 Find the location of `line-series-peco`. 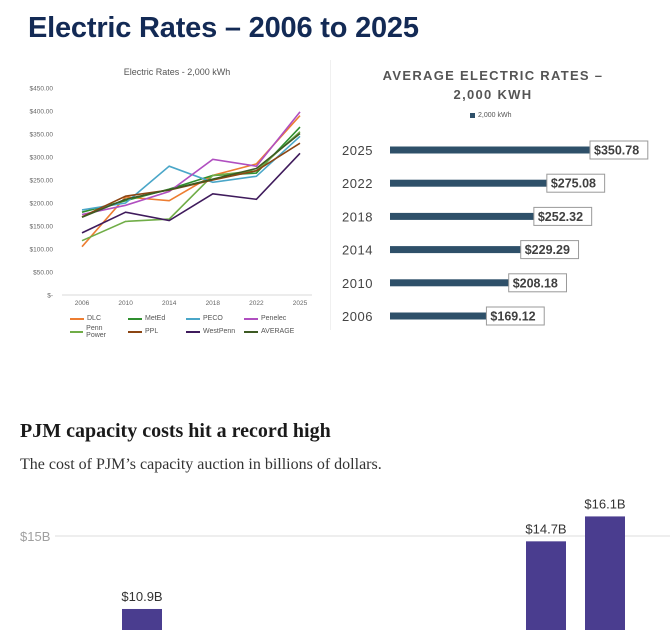

line-series-peco is located at coordinates (191, 173).